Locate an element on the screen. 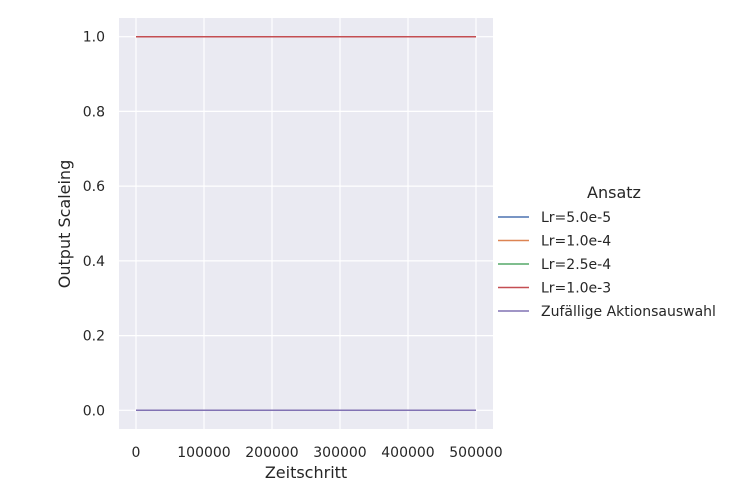 The height and width of the screenshot is (500, 745). legend-entry: Lr=1.0e-3 is located at coordinates (576, 289).